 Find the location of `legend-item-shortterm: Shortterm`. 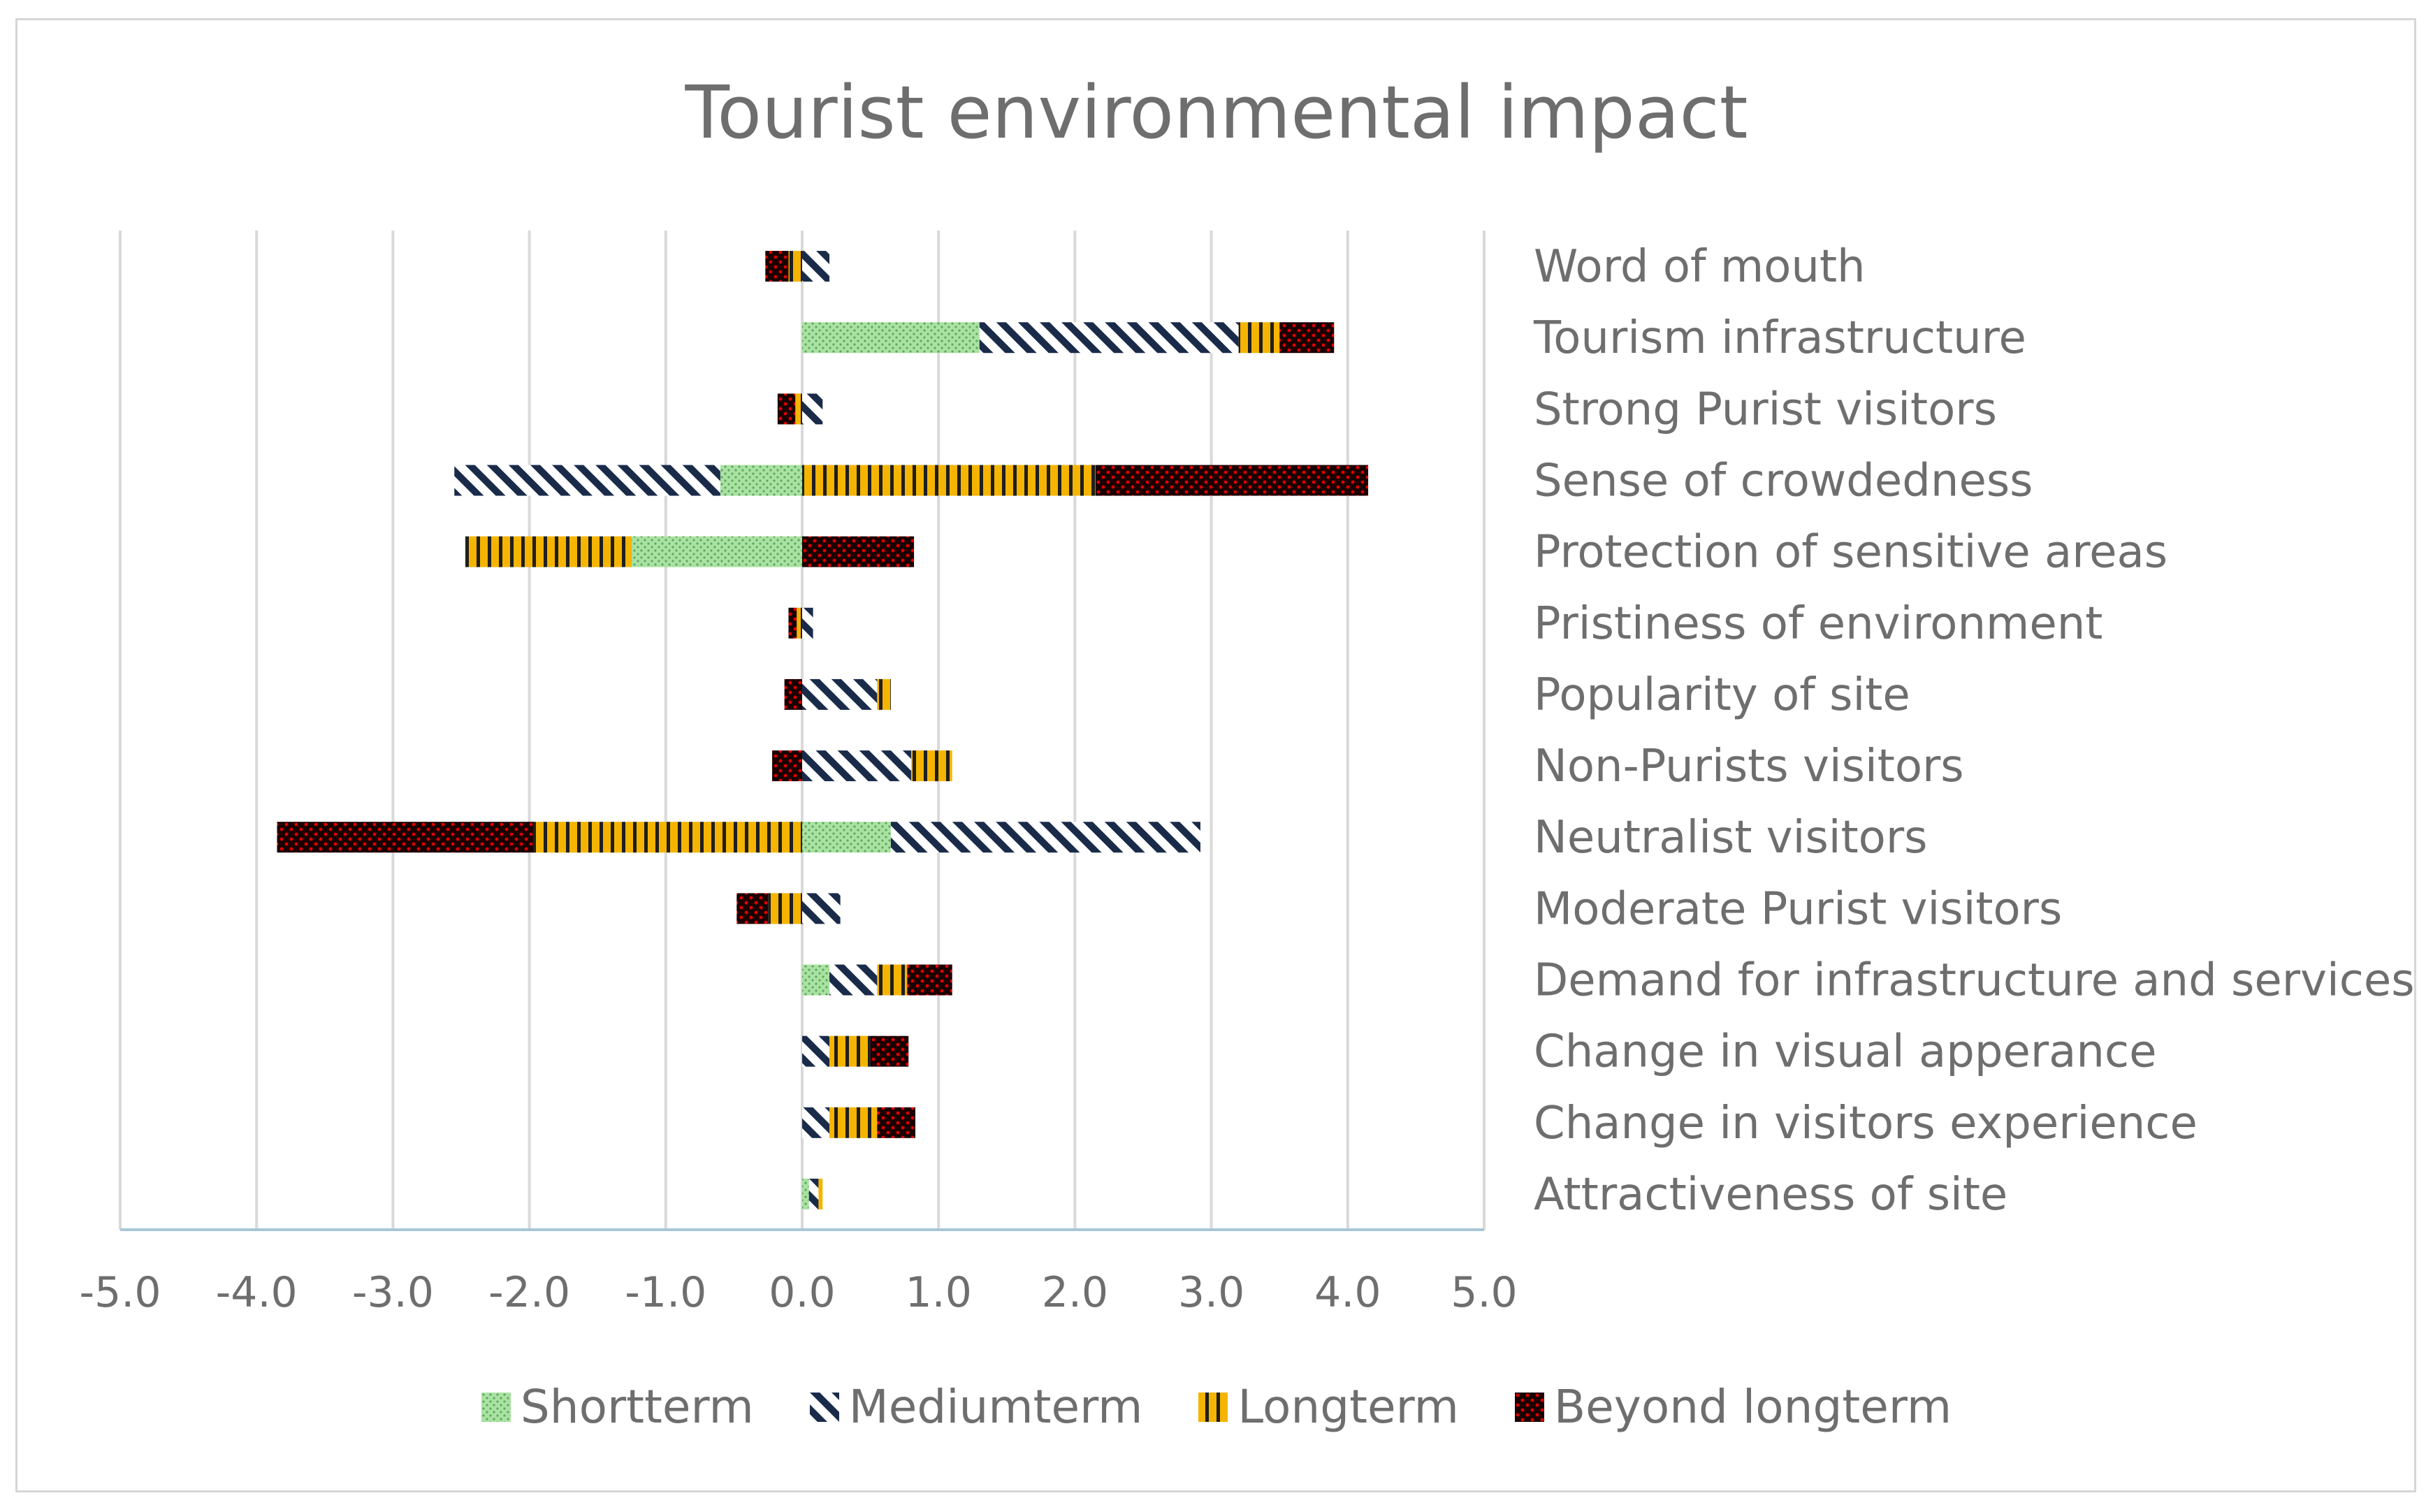

legend-item-shortterm: Shortterm is located at coordinates (617, 1407).